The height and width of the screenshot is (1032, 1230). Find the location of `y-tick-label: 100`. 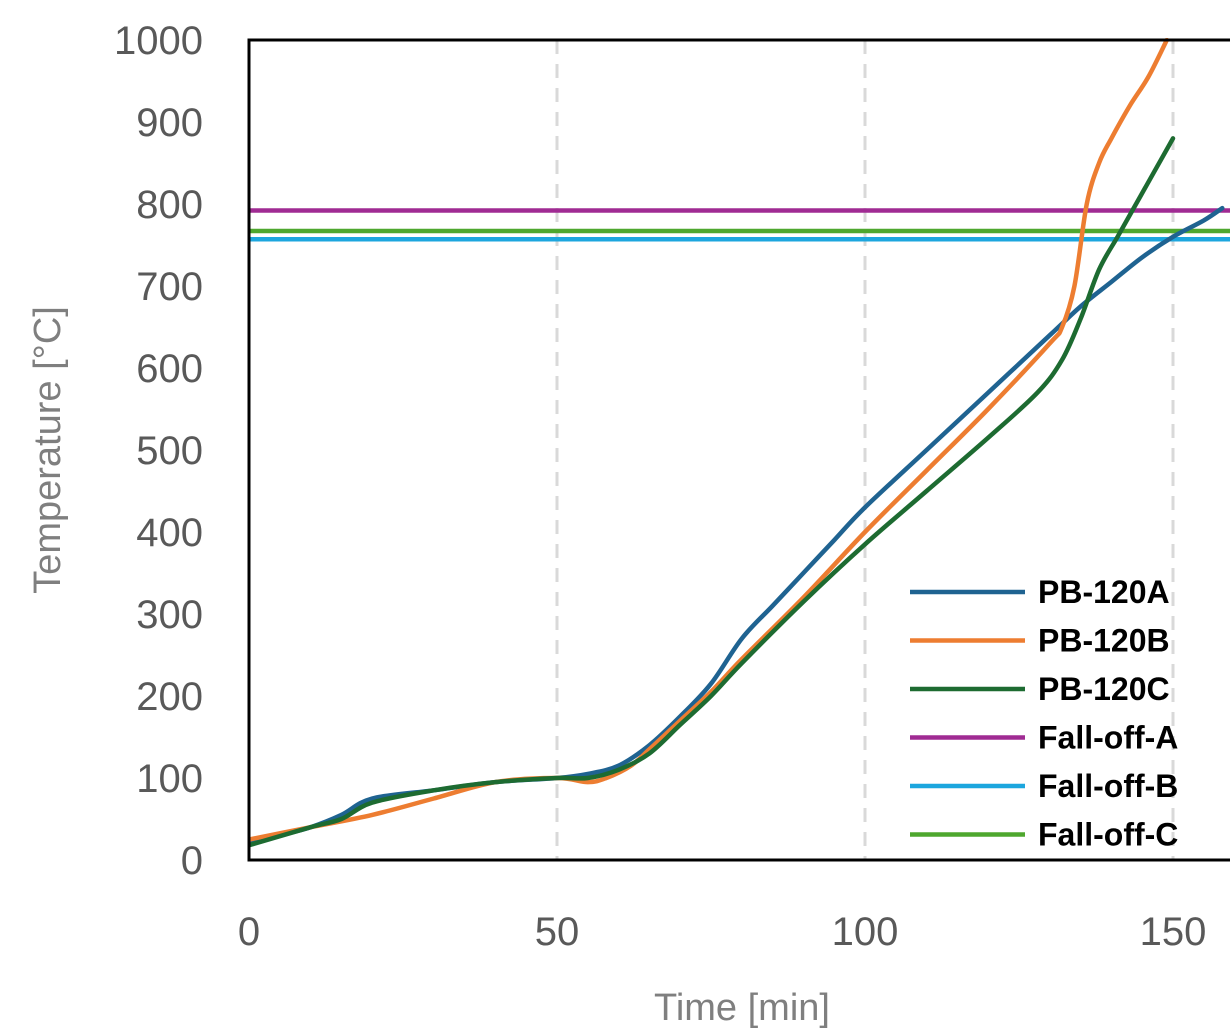

y-tick-label: 100 is located at coordinates (169, 779).